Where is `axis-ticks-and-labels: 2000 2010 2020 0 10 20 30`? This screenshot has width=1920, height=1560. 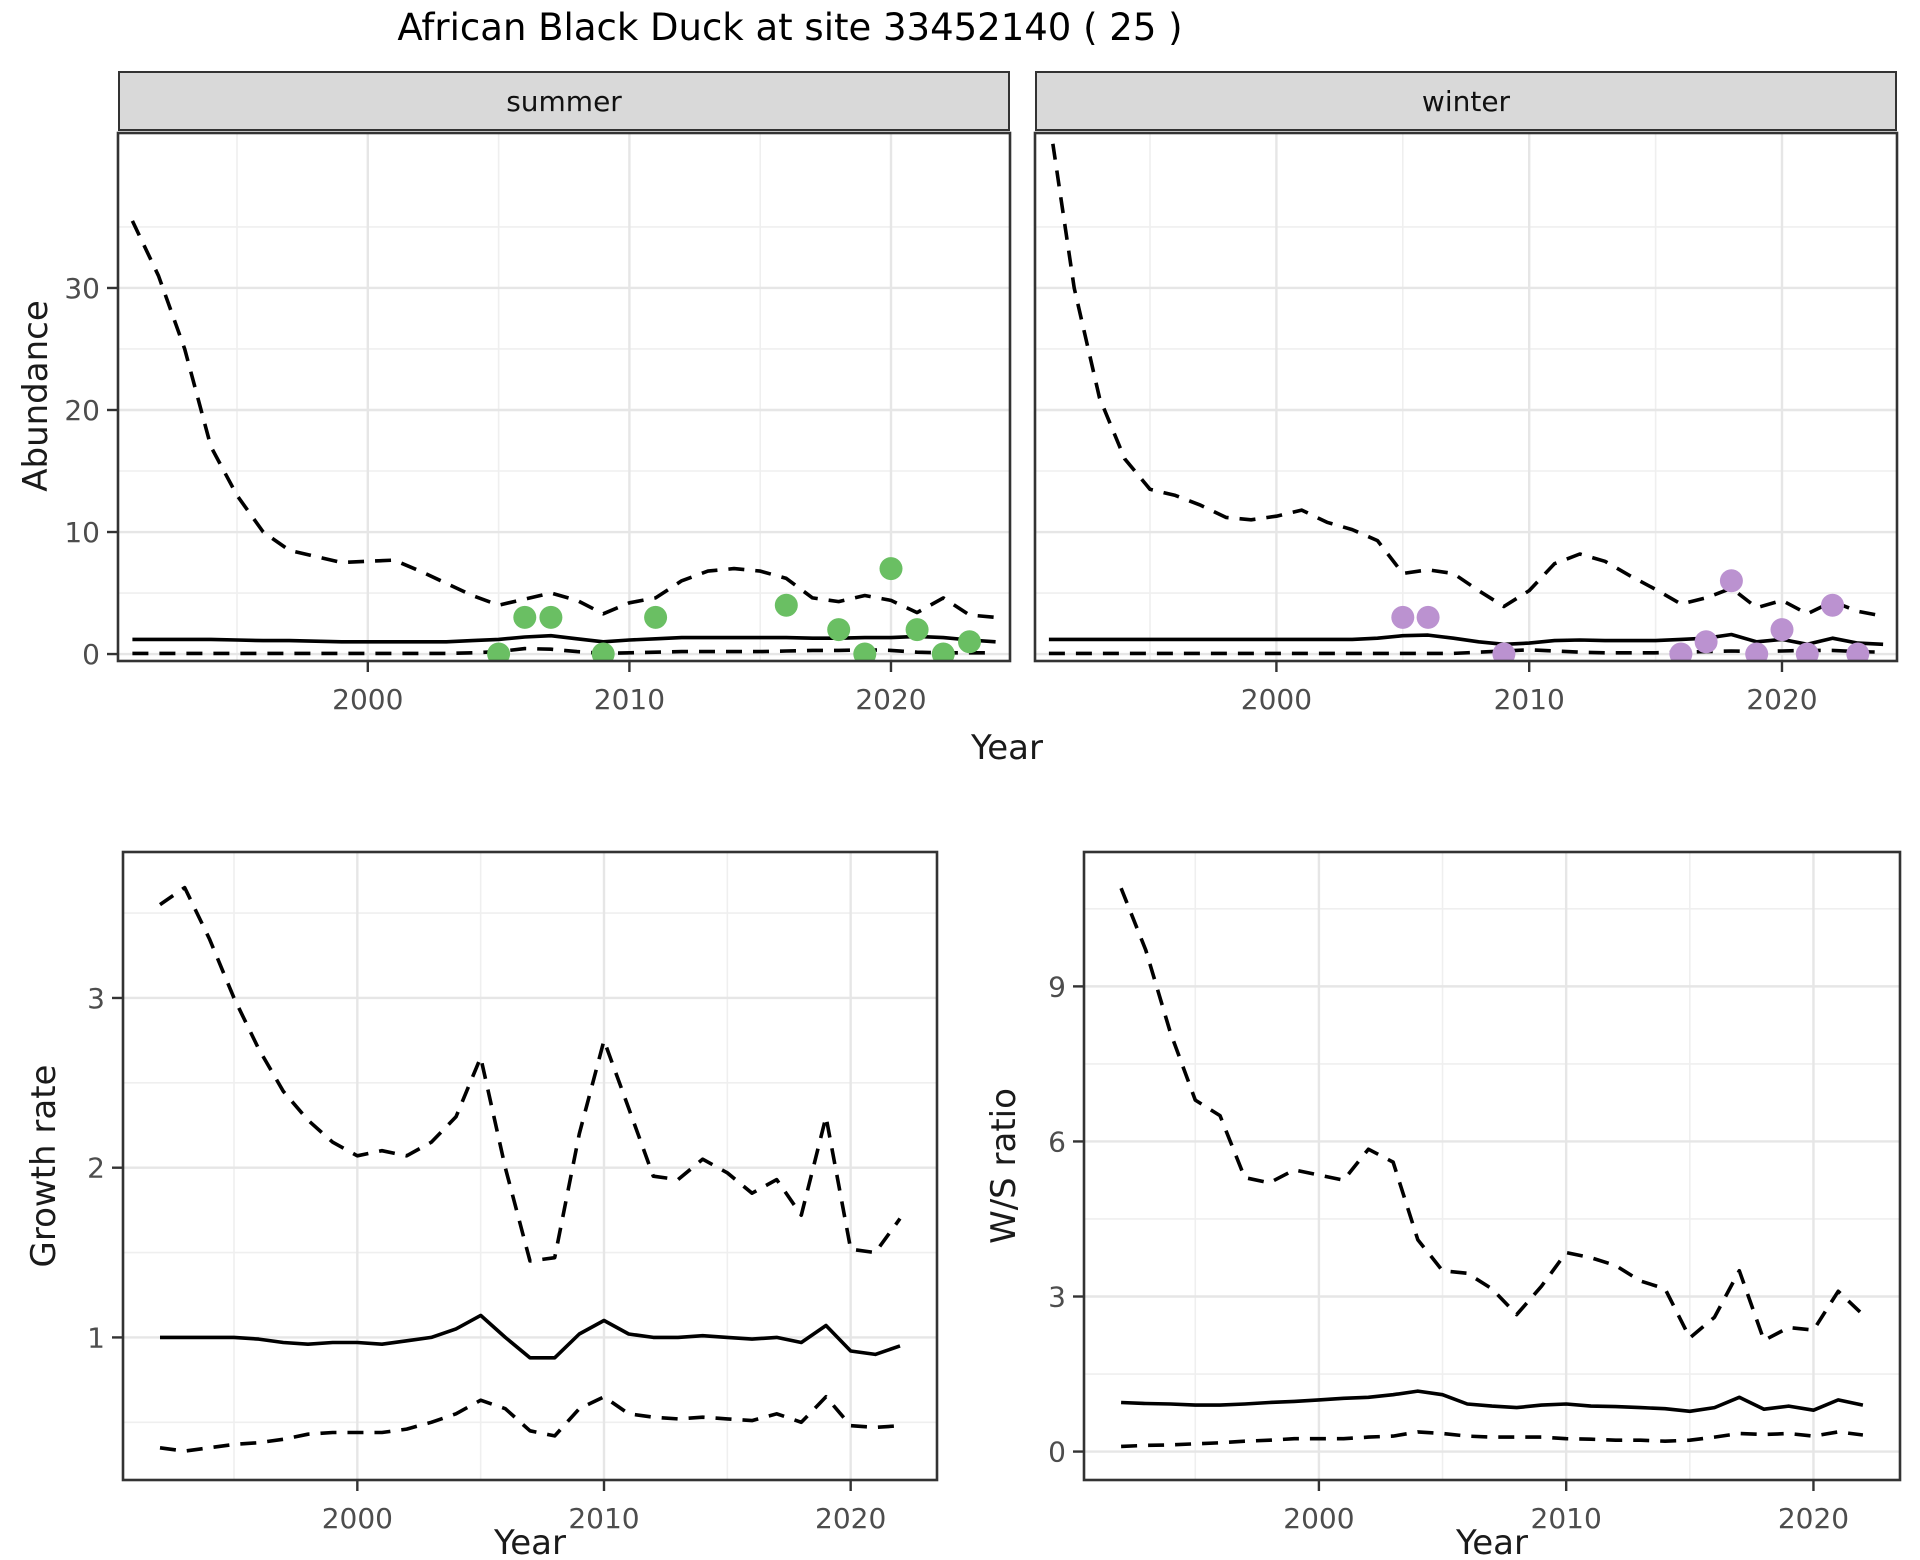 axis-ticks-and-labels: 2000 2010 2020 0 10 20 30 is located at coordinates (495, 494).